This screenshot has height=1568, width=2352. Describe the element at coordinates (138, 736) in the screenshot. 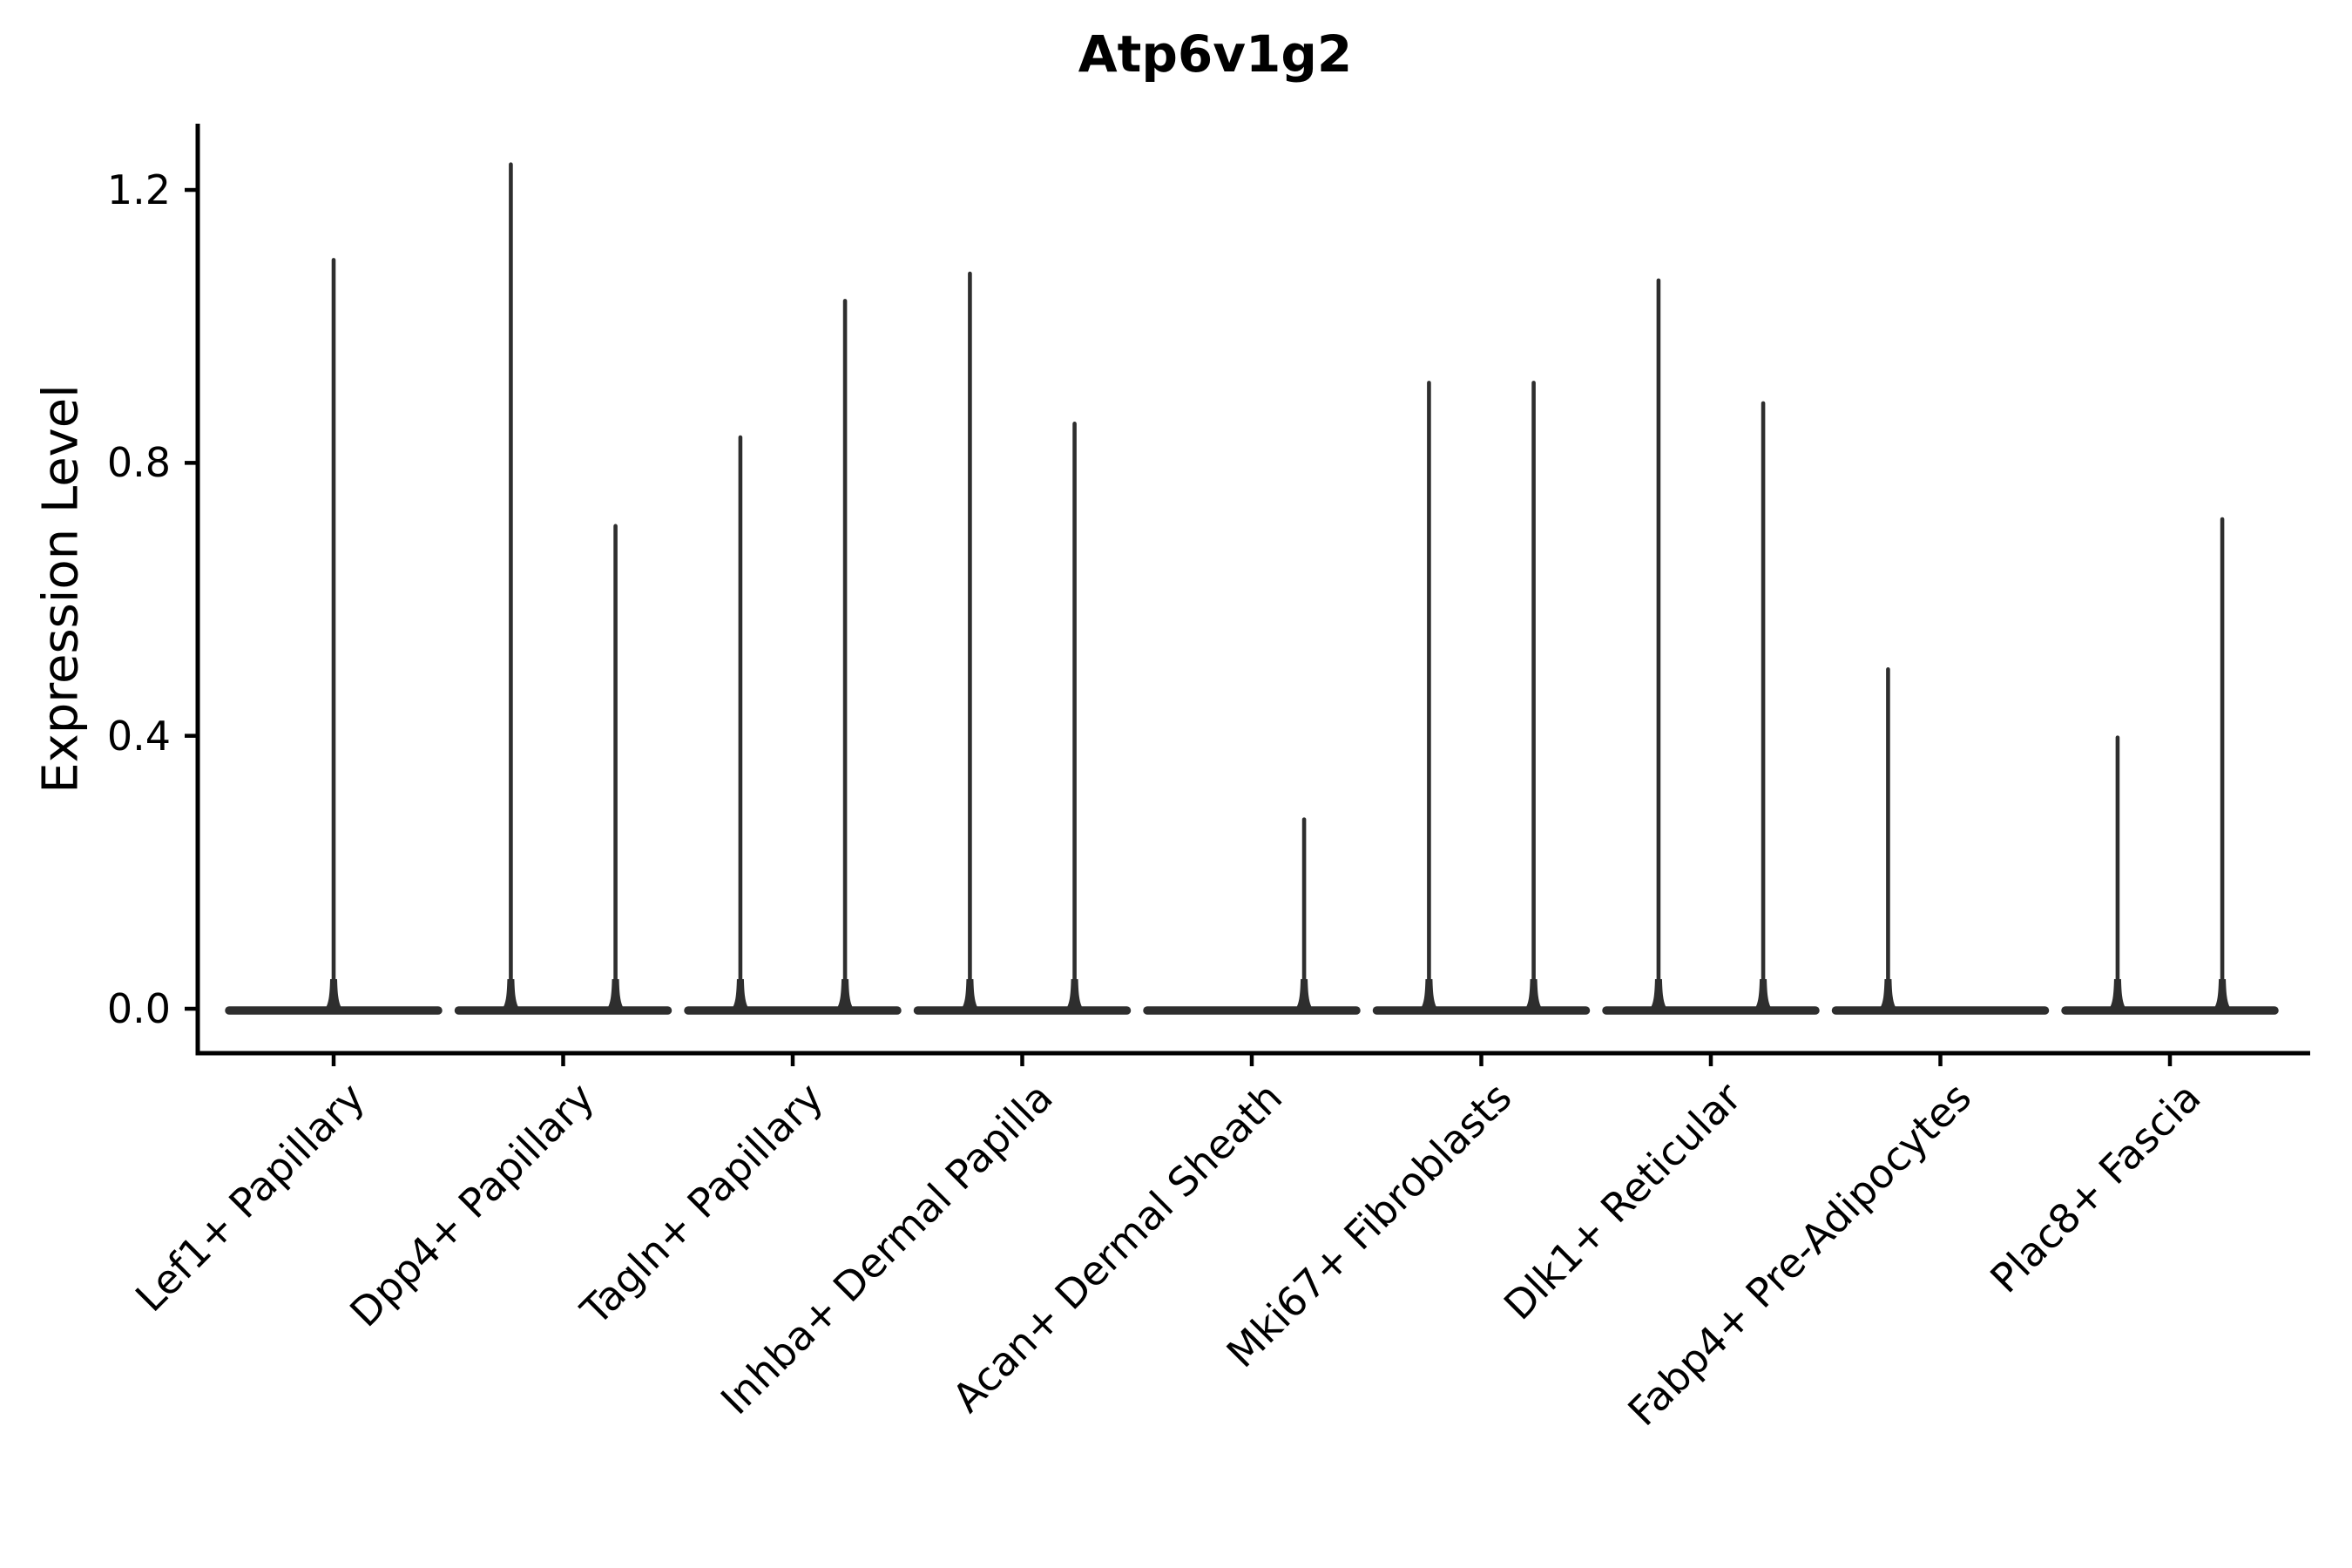

I see `y-tick-label: 0.4` at that location.